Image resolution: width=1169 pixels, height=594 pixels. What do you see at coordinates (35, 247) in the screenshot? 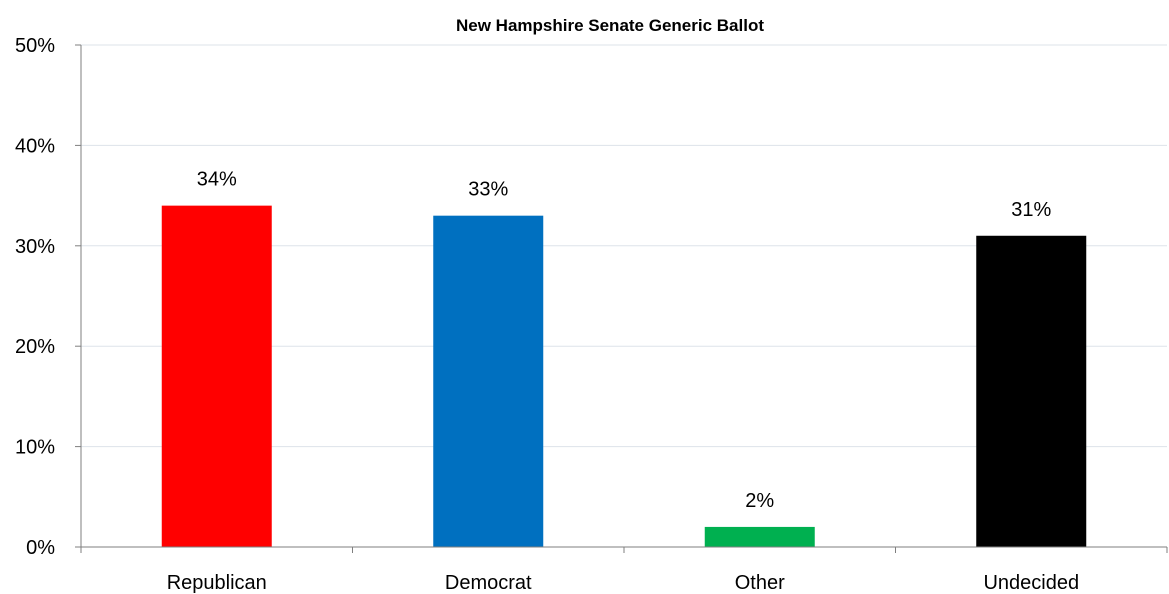
I see `y-tick-label: 30%` at bounding box center [35, 247].